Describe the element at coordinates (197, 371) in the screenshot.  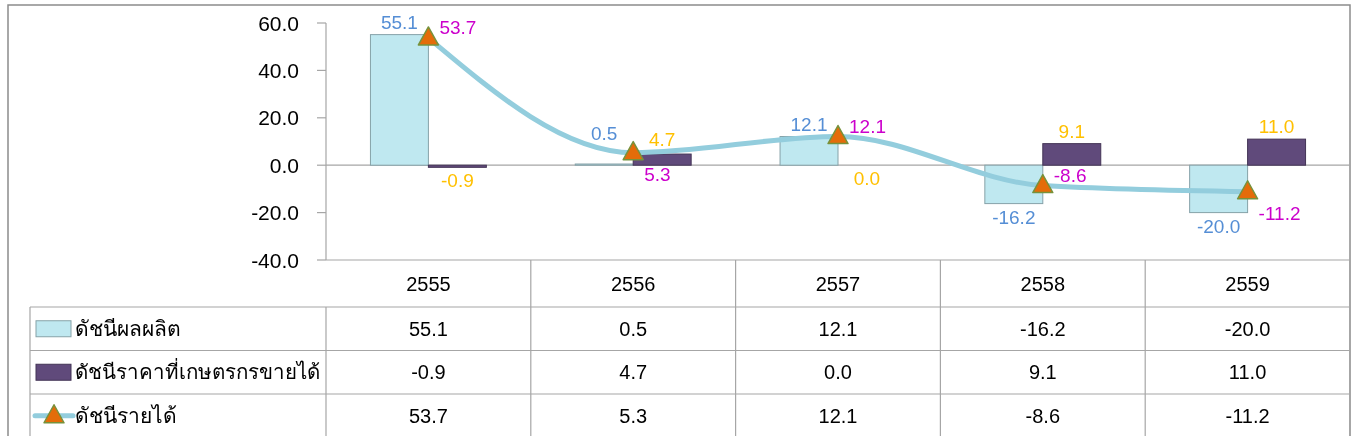
I see `legend-label: ดัชนีราคาที่เกษตรกรขายได้` at that location.